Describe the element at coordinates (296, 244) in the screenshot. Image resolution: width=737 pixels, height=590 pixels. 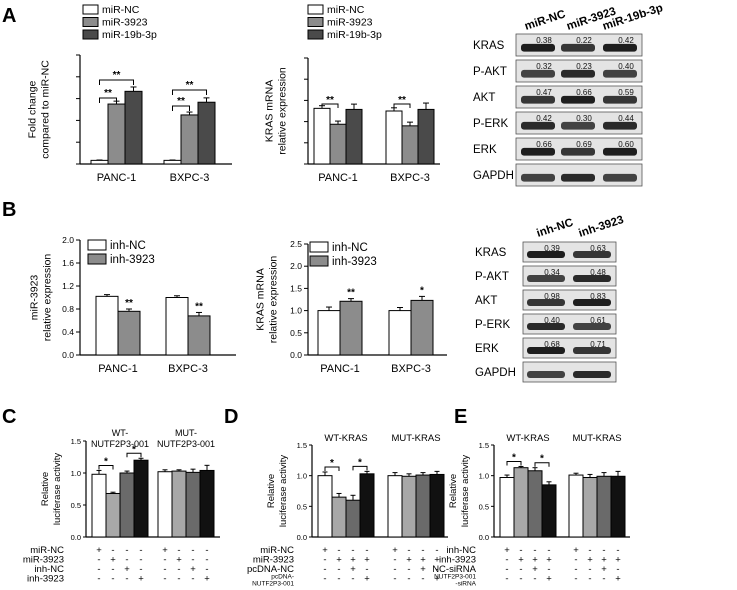
I see `y-tick-label: 2.5` at that location.